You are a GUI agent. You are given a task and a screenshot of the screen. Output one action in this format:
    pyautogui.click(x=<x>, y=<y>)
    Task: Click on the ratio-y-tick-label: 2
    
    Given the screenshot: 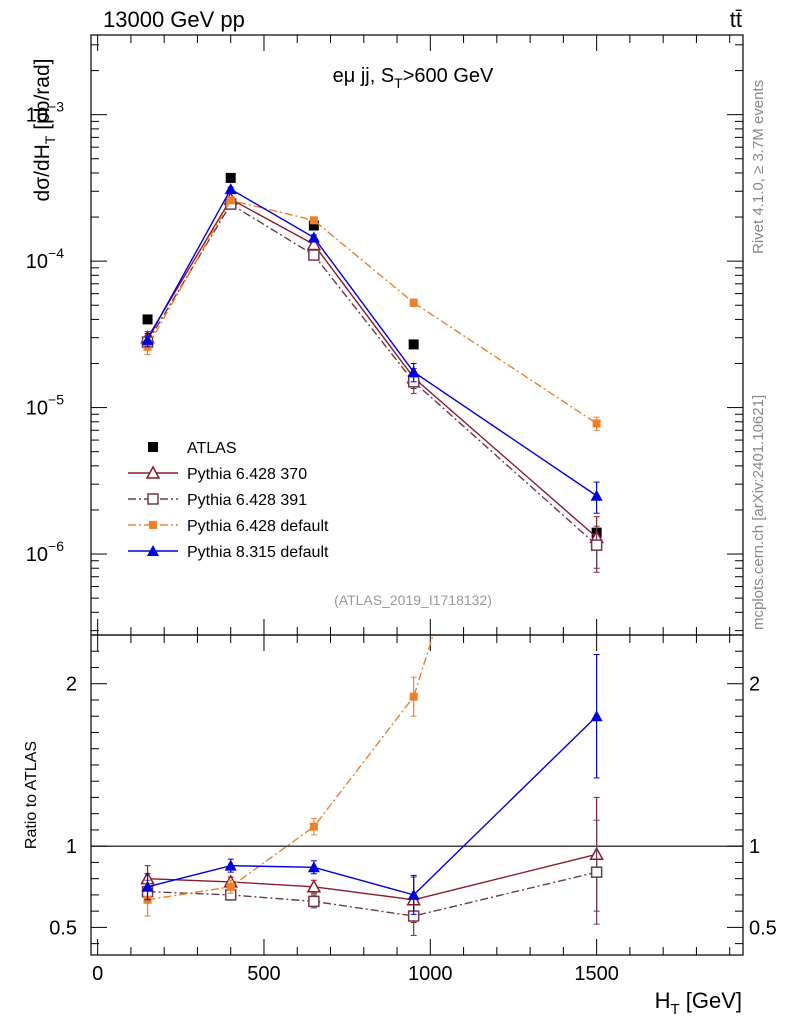 What is the action you would take?
    pyautogui.click(x=71, y=685)
    